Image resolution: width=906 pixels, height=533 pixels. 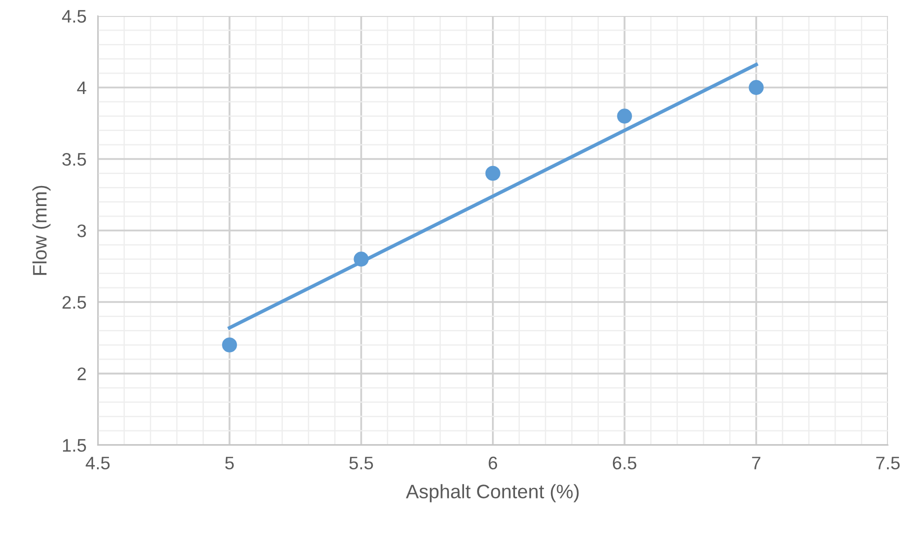 I want to click on x-tick-label: 5.5, so click(x=361, y=463).